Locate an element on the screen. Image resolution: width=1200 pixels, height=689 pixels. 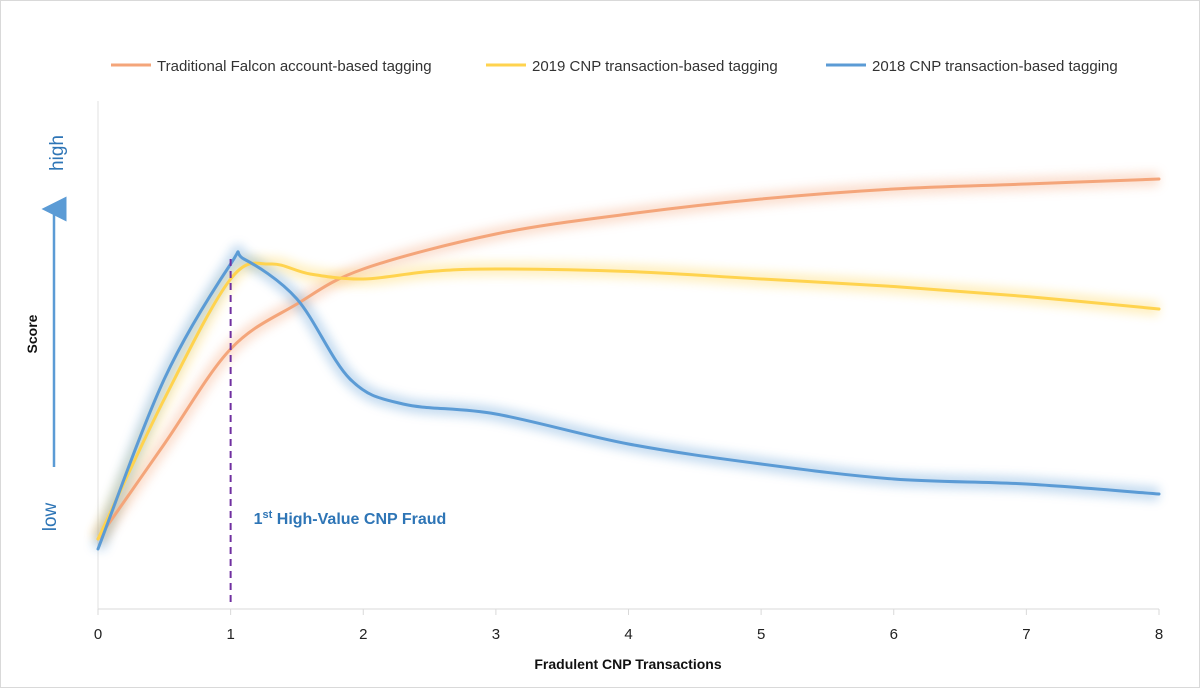
y-low-label: low is located at coordinates (50, 516).